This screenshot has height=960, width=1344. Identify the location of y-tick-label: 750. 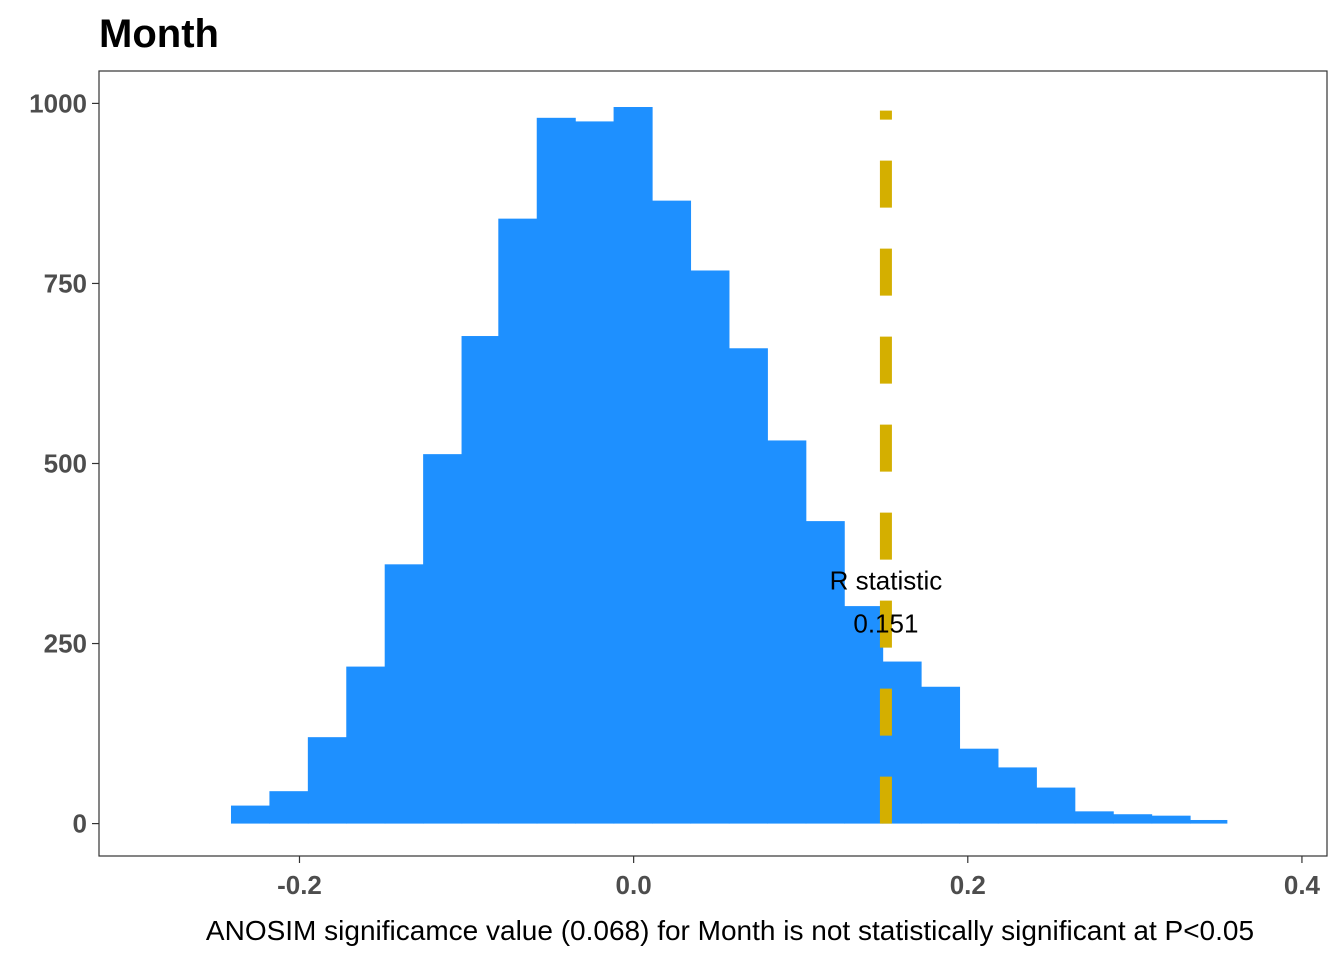
(65, 283).